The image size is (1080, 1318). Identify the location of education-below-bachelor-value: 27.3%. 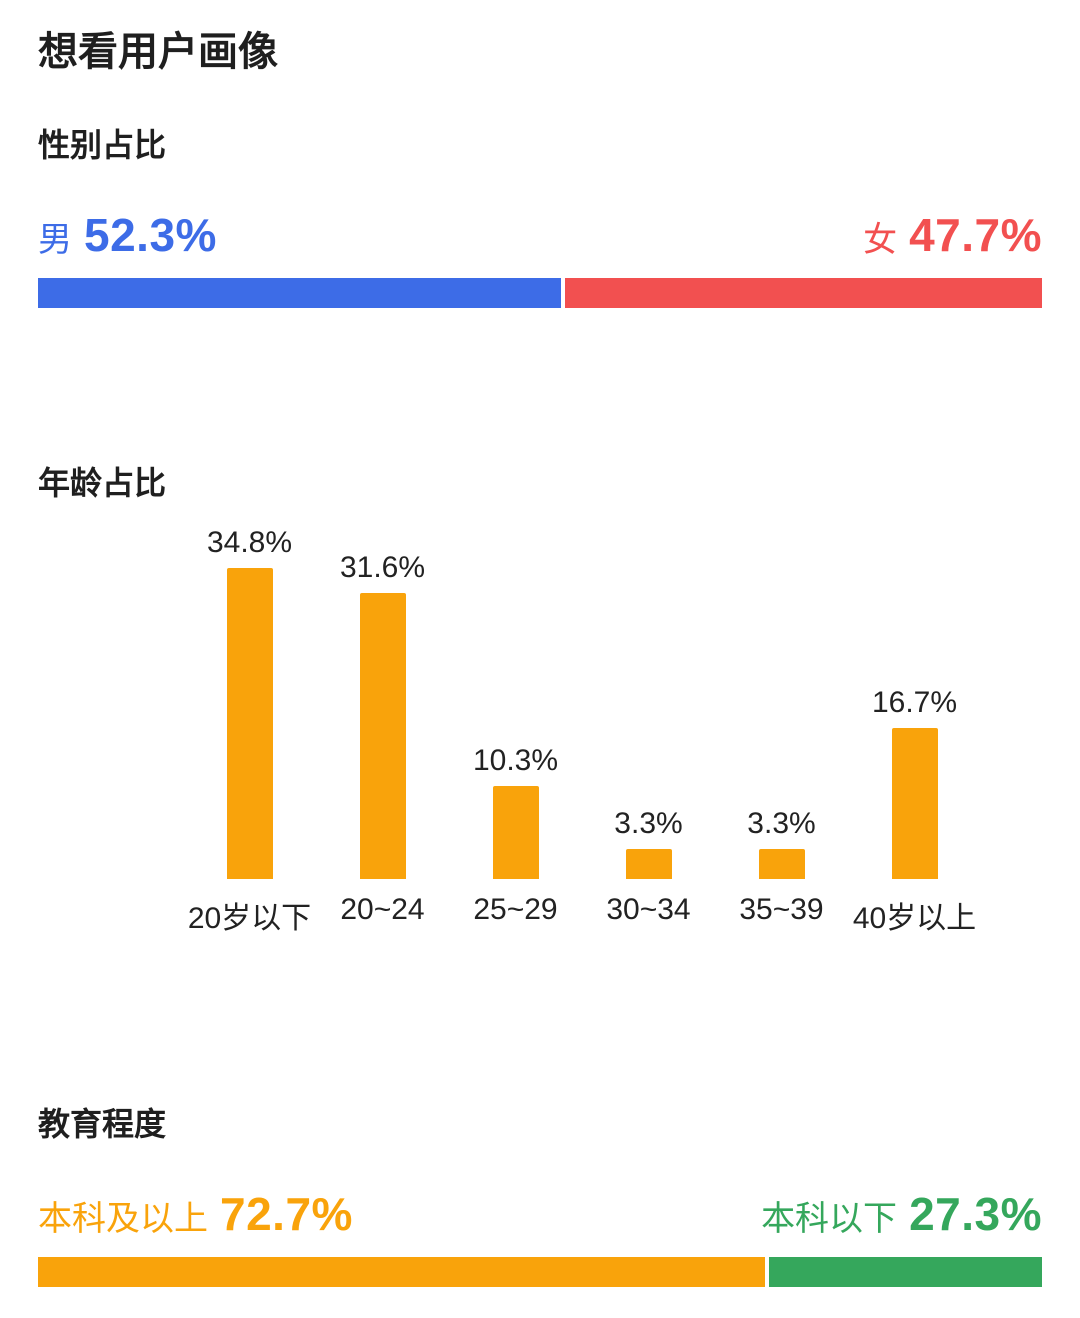
(975, 1214).